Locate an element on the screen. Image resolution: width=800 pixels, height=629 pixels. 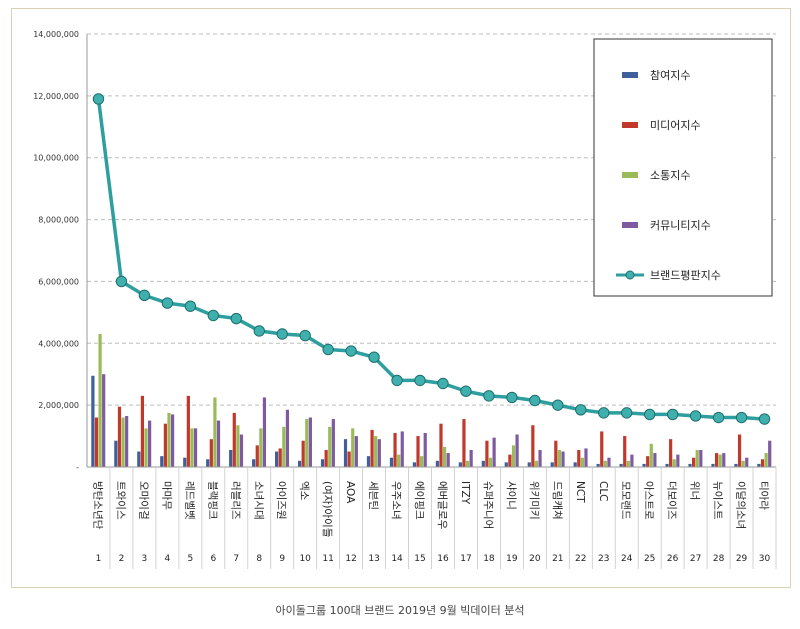
category-label: 위키미키 is located at coordinates (534, 500).